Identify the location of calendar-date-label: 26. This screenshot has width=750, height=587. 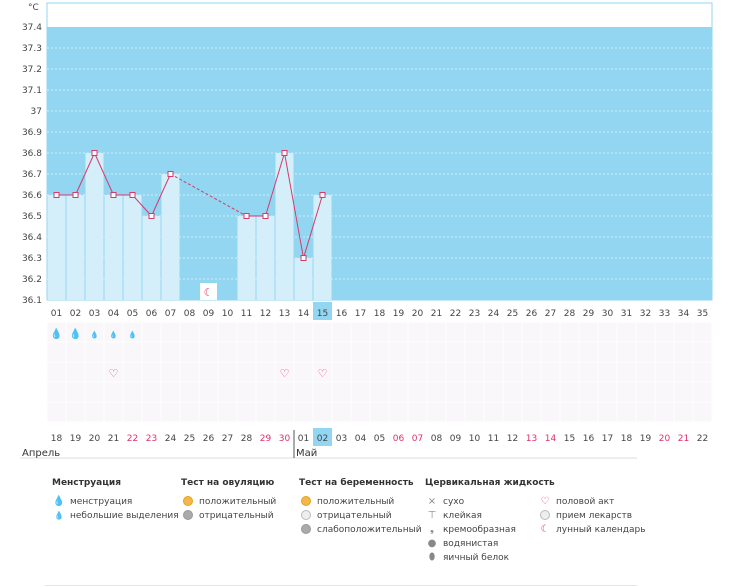
(209, 439).